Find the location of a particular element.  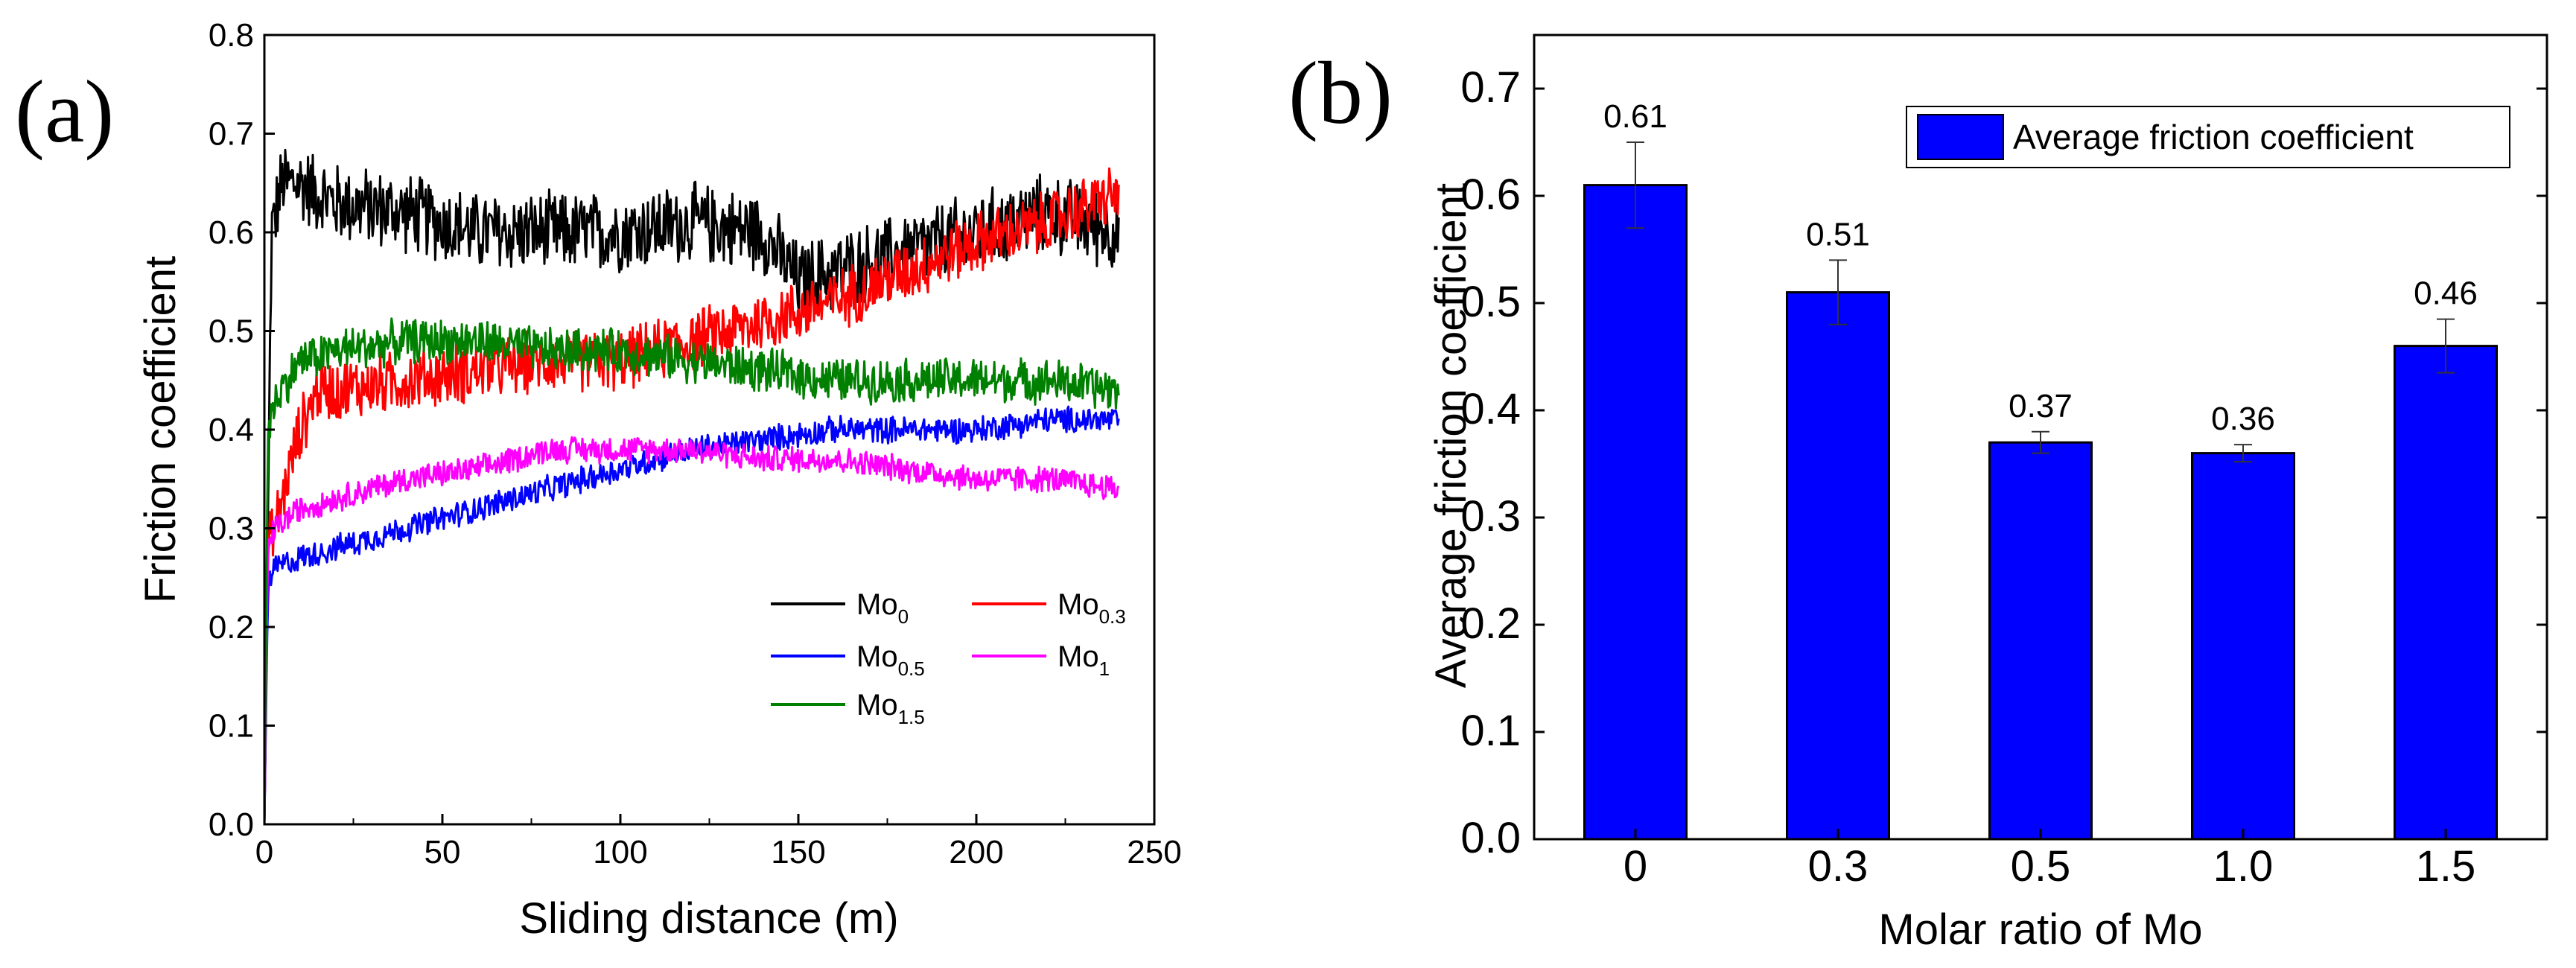

legend-label: Mo0.3 is located at coordinates (1092, 608).